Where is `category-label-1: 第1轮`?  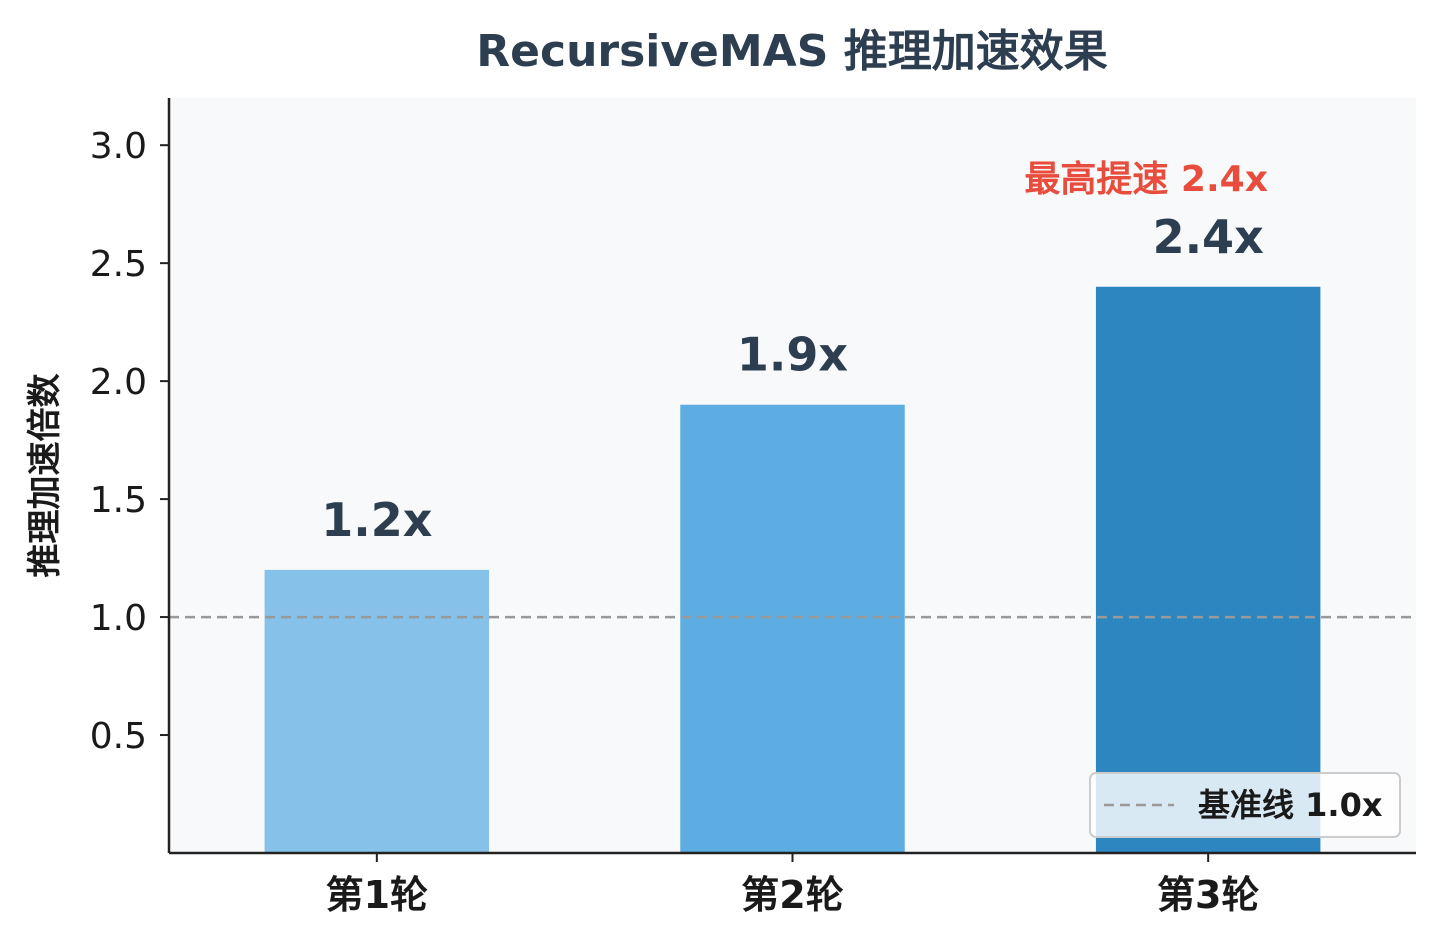
category-label-1: 第1轮 is located at coordinates (377, 895).